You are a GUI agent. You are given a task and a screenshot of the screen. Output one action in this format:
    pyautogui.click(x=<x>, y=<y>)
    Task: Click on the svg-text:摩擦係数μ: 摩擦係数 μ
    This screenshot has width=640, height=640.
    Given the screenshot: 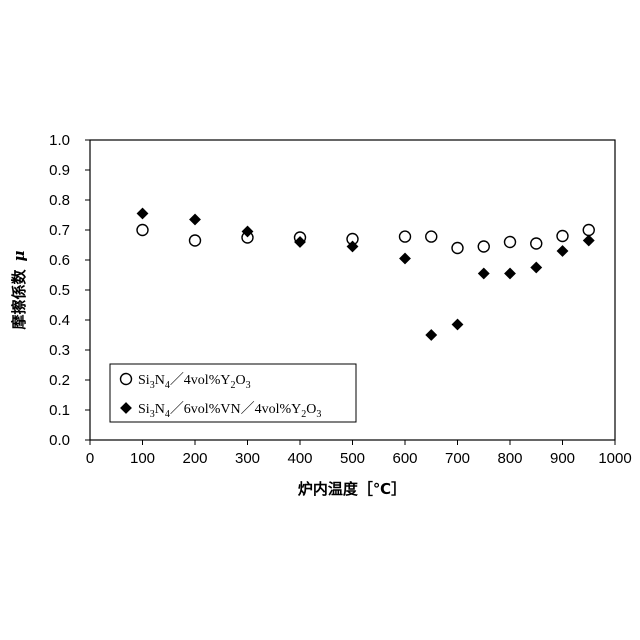 What is the action you would take?
    pyautogui.click(x=19, y=289)
    